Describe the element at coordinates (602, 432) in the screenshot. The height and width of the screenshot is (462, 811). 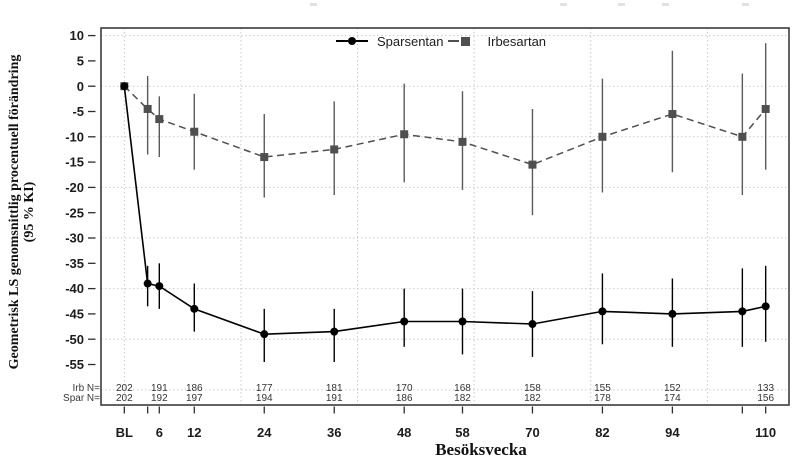
I see `x-tick-label: 82` at that location.